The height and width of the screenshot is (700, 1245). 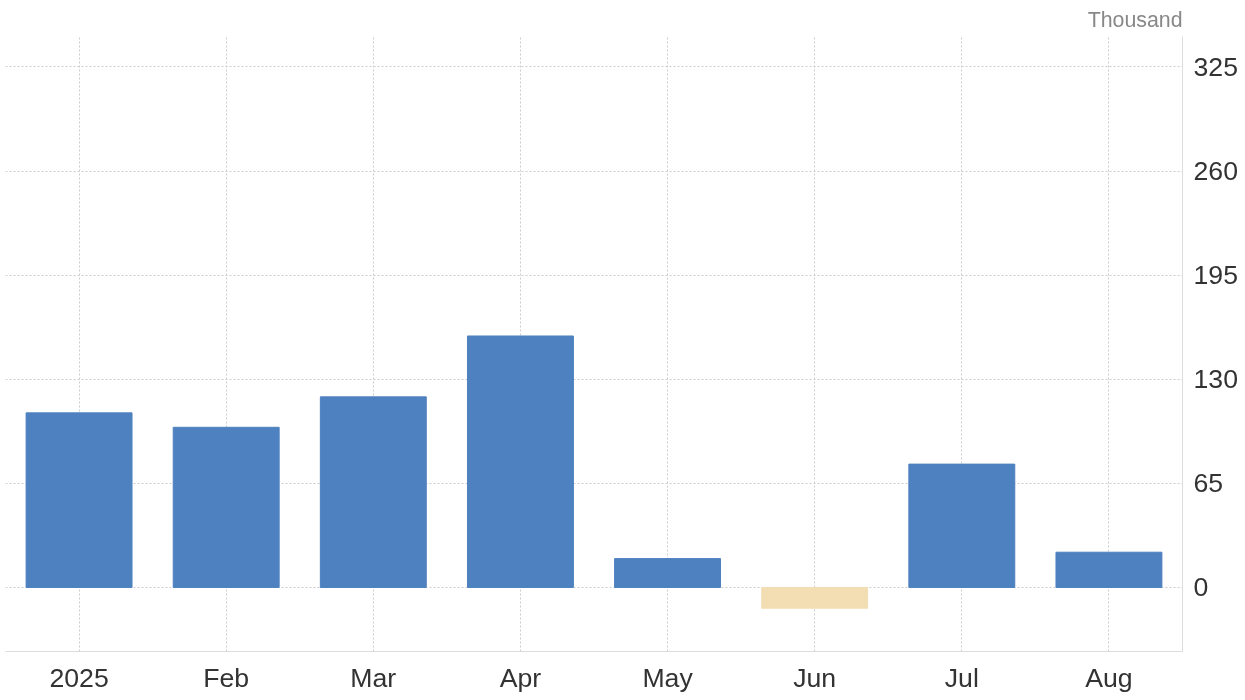 I want to click on y-tick-label: 130, so click(x=1215, y=379).